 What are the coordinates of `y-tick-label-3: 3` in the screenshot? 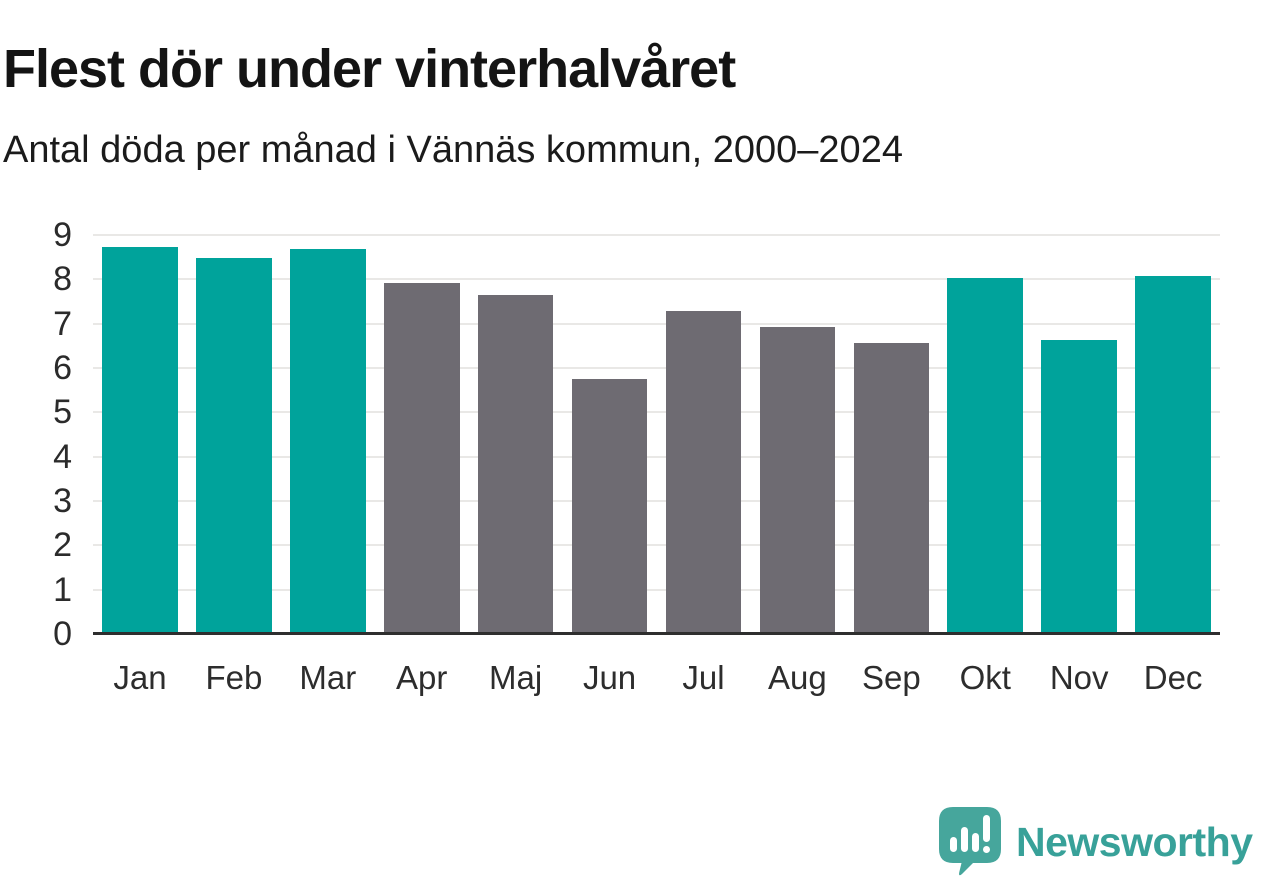 It's located at (62, 501).